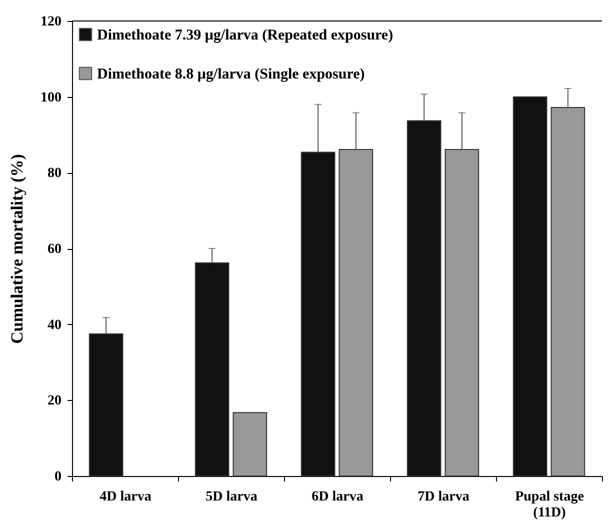  What do you see at coordinates (231, 74) in the screenshot?
I see `legend-label: Dimethoate 8.8 μg/larva (Single exposure)` at bounding box center [231, 74].